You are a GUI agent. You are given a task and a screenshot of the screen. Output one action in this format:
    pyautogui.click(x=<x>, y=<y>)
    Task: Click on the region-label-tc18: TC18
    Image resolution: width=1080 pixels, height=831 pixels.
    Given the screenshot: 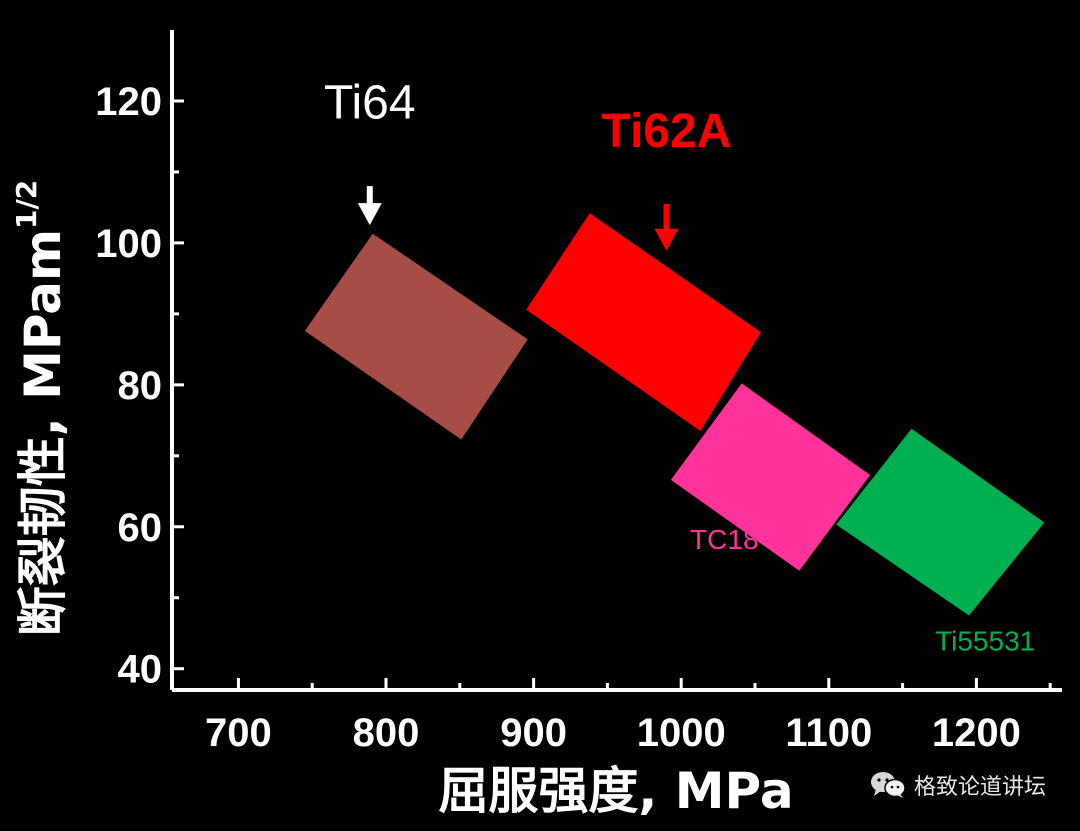 What is the action you would take?
    pyautogui.click(x=724, y=539)
    